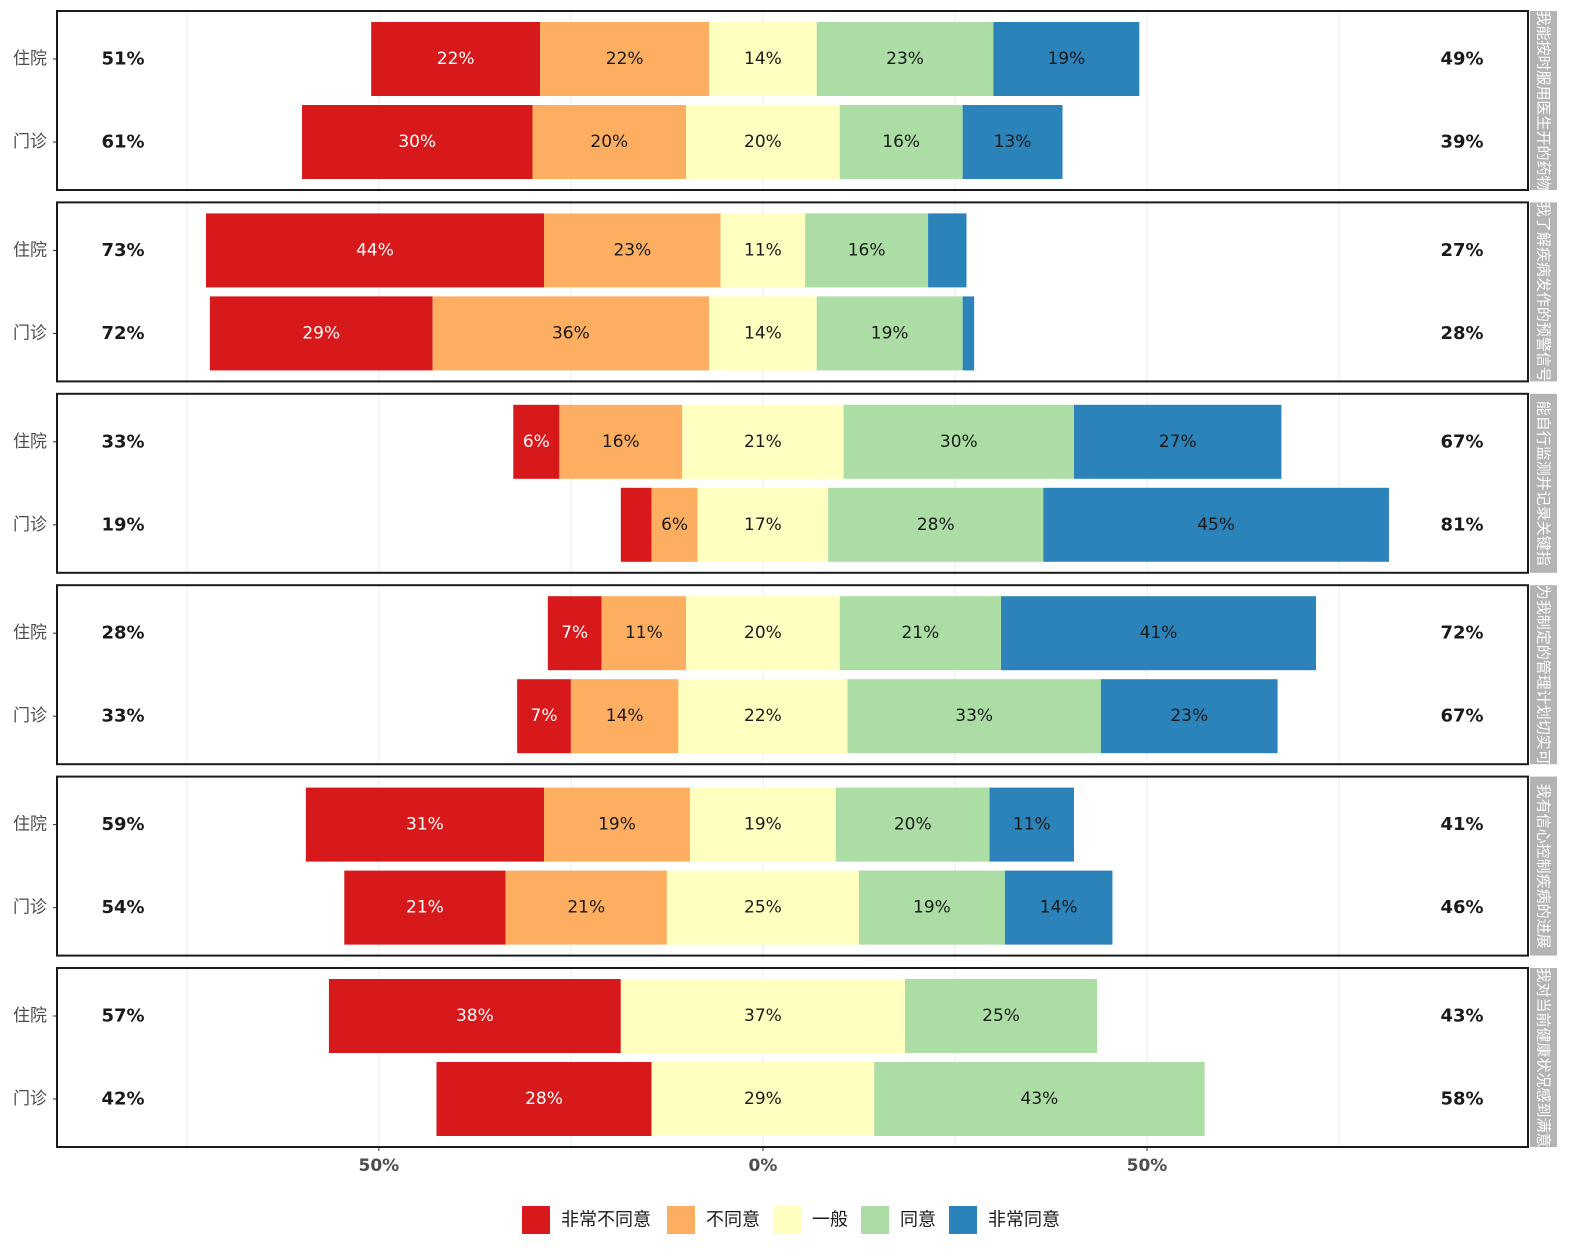 The width and height of the screenshot is (1575, 1260). I want to click on agree-total: 46%, so click(1461, 907).